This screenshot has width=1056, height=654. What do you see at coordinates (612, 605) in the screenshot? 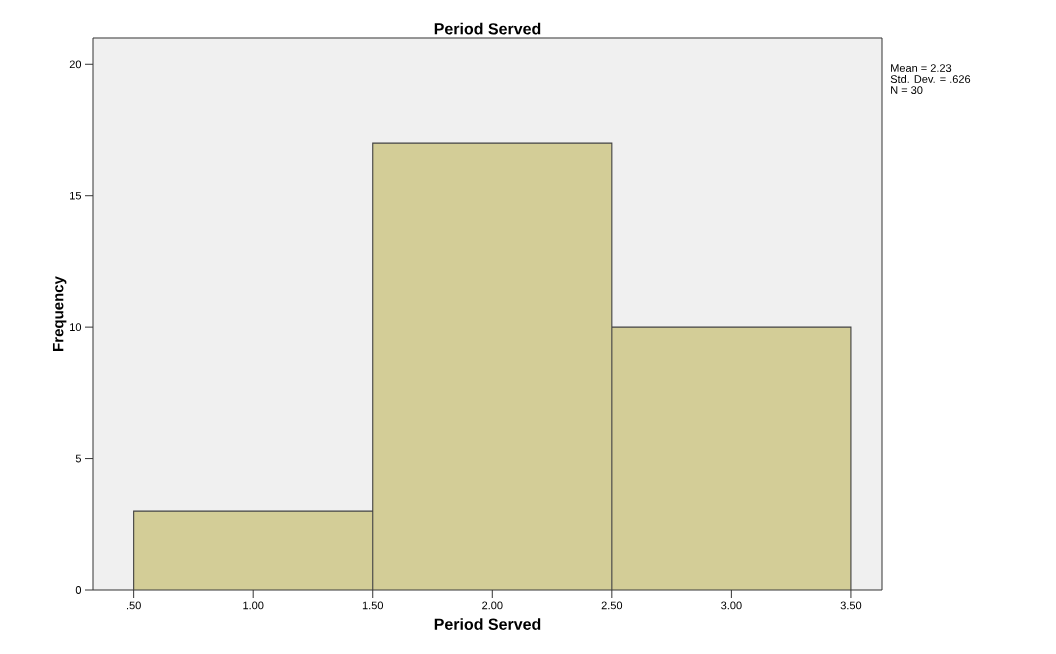
I see `x-tick-label: 2.50` at bounding box center [612, 605].